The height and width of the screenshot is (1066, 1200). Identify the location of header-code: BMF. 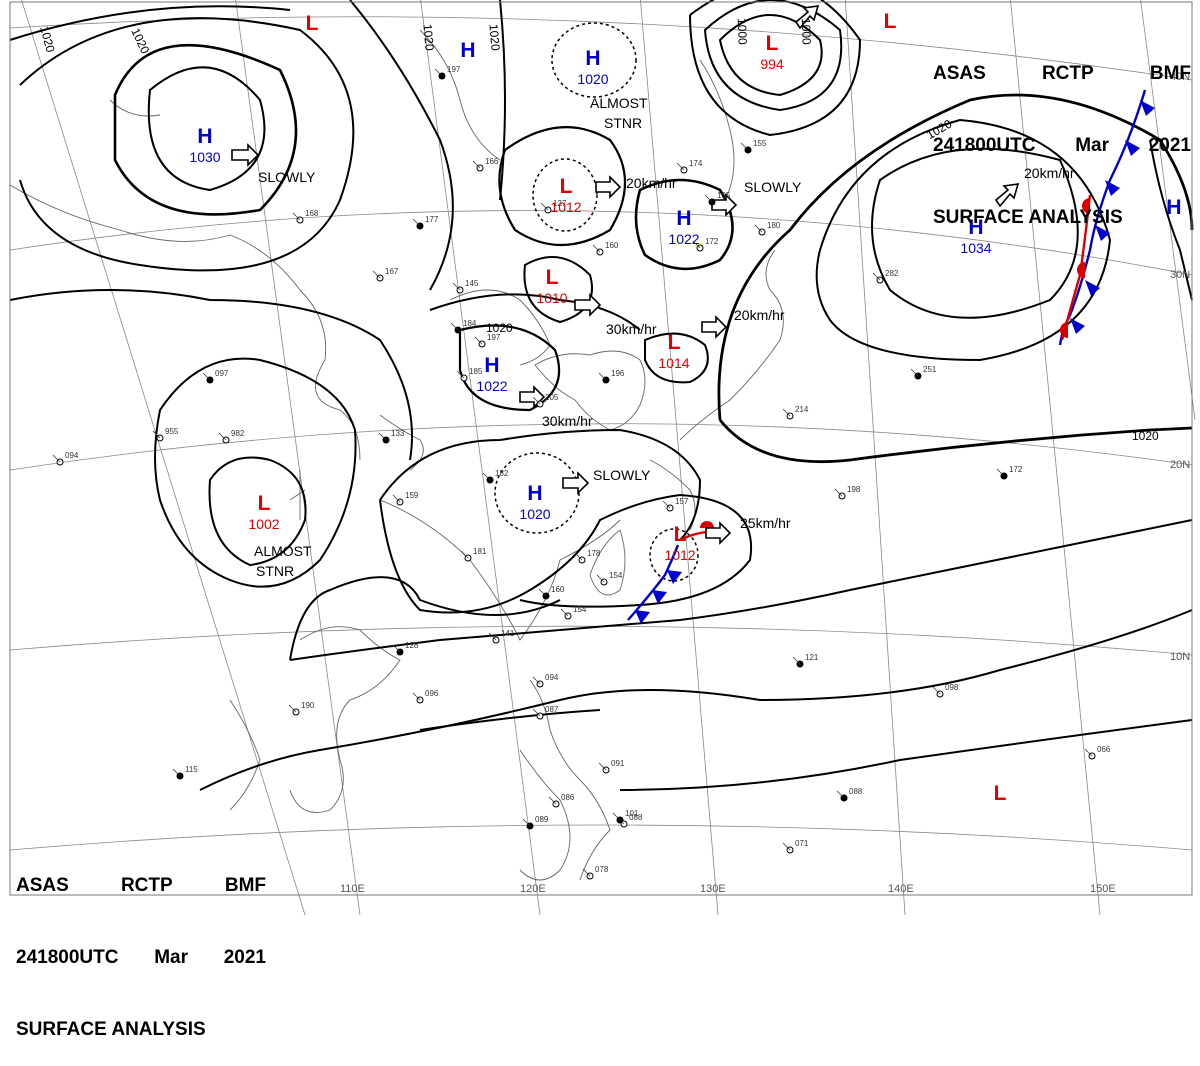
(1170, 73).